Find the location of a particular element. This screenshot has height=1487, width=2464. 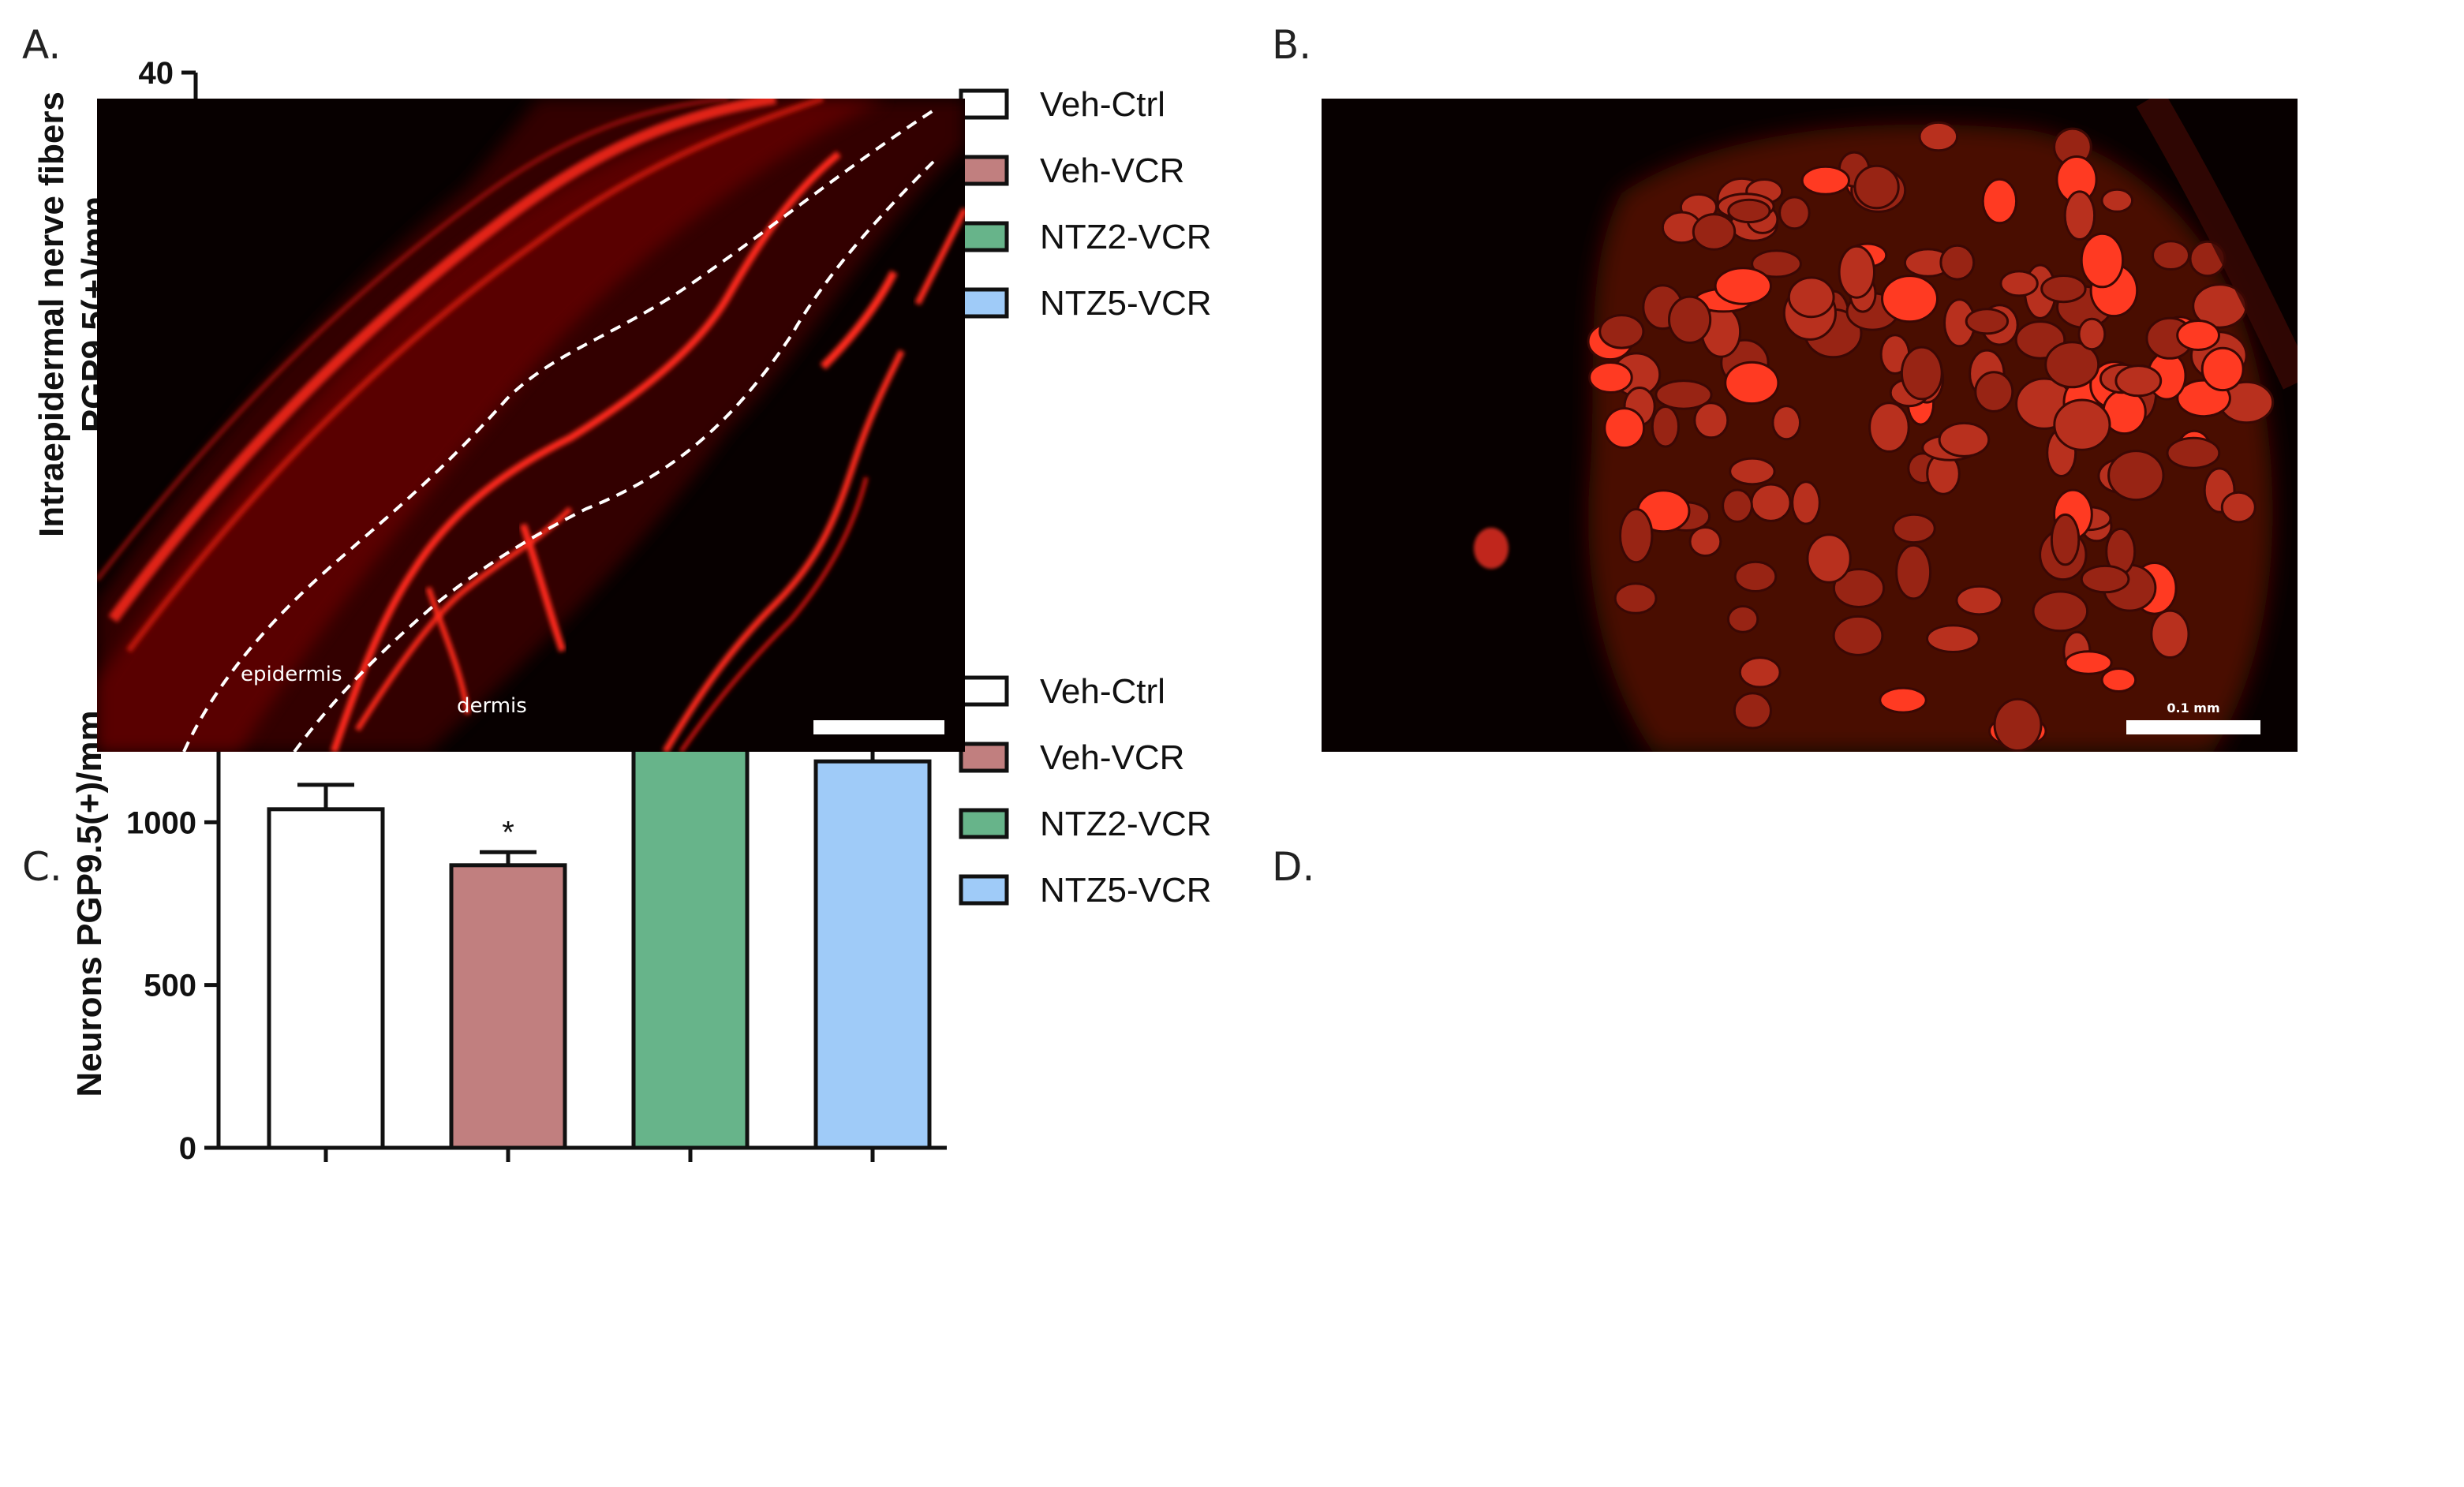

significance-label: * is located at coordinates (508, 832).